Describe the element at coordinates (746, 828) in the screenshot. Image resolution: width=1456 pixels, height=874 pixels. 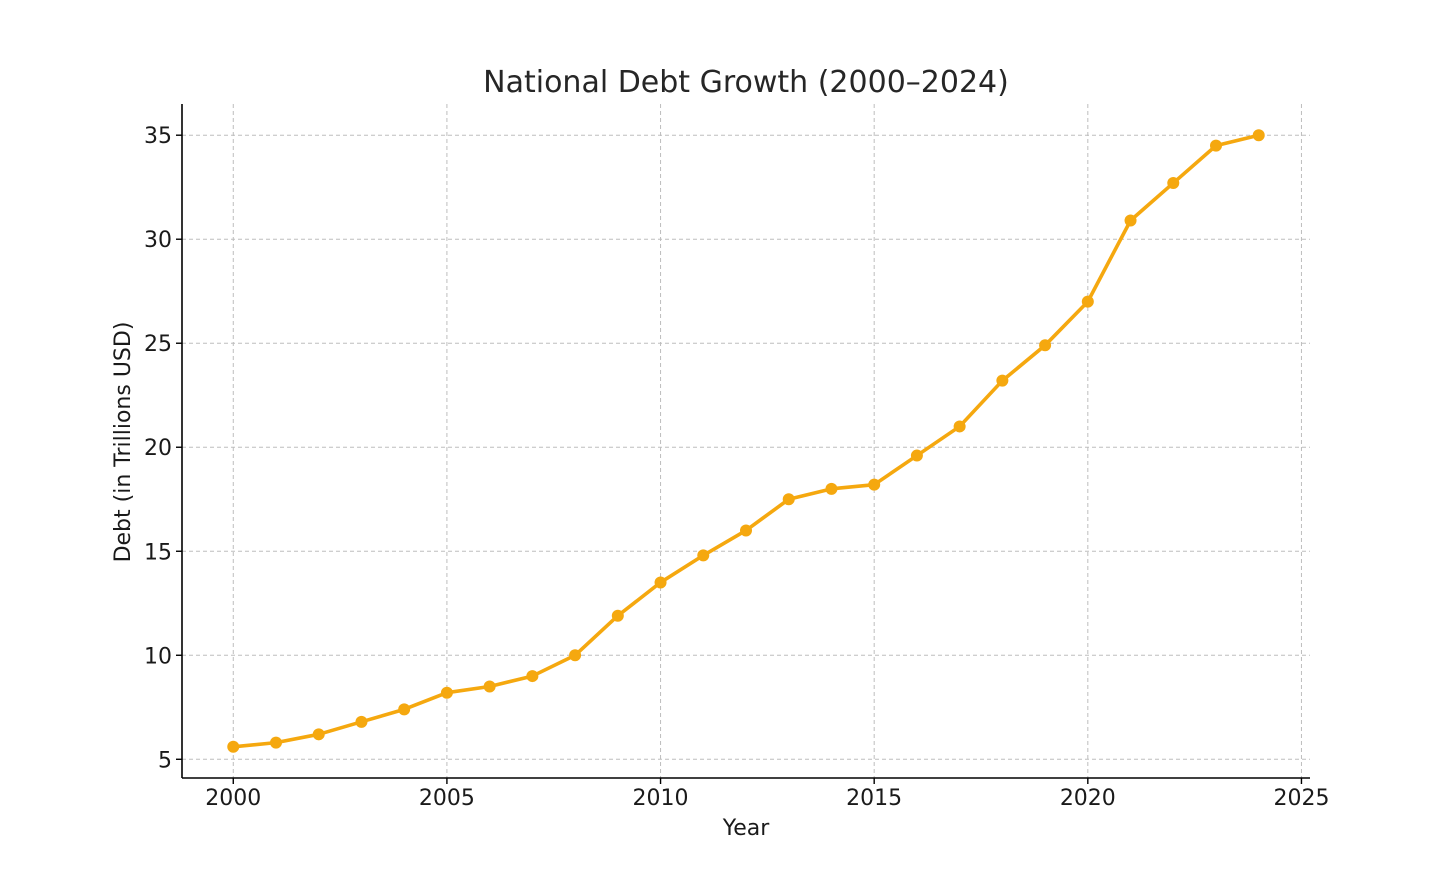
I see `x-axis-label: Year` at that location.